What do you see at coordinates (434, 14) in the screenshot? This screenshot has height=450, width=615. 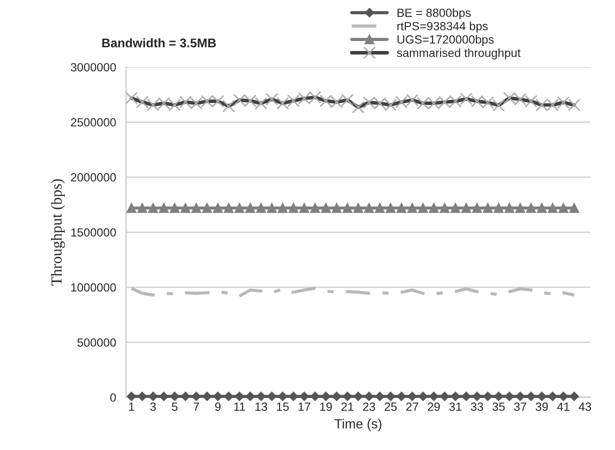 I see `legend-label: BE = 8800bps` at bounding box center [434, 14].